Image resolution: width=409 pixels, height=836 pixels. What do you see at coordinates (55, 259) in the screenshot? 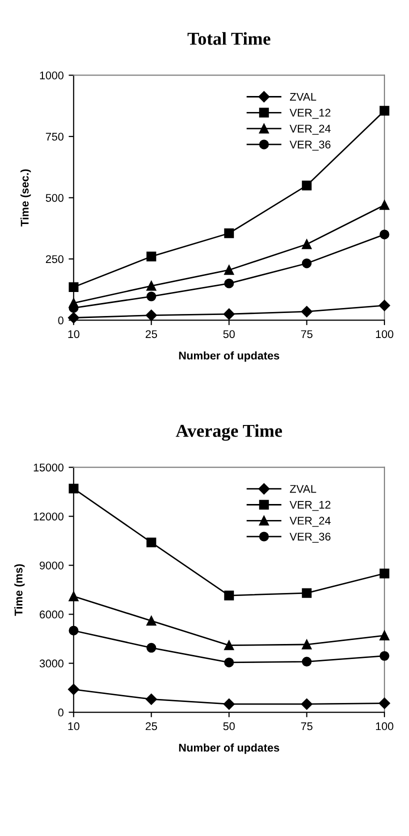
I see `y-tick-label: 250` at bounding box center [55, 259].